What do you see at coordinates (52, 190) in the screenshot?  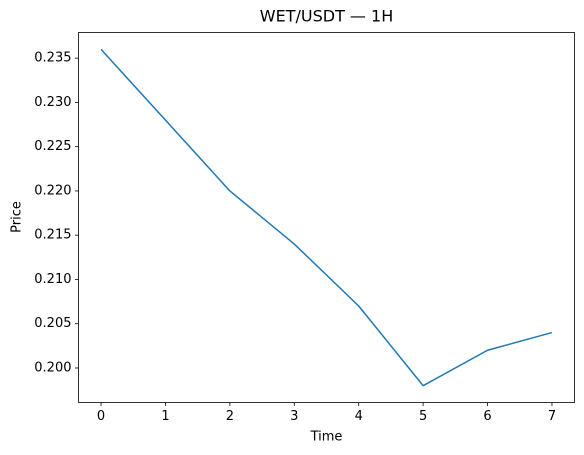 I see `y-tick-label: 0.220` at bounding box center [52, 190].